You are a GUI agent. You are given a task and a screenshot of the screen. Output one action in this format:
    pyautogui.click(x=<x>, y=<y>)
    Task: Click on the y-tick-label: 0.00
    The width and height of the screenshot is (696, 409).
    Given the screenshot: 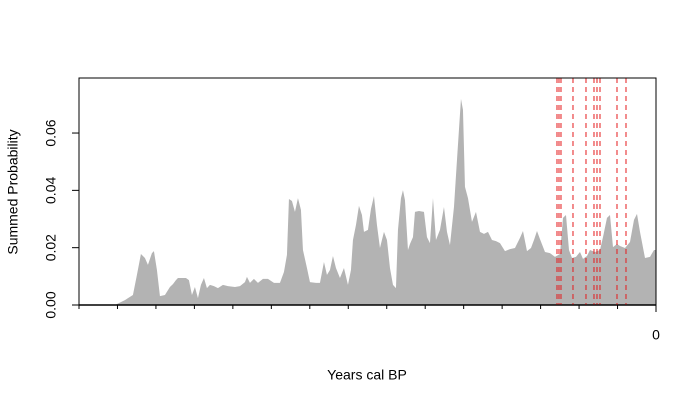 What is the action you would take?
    pyautogui.click(x=51, y=304)
    